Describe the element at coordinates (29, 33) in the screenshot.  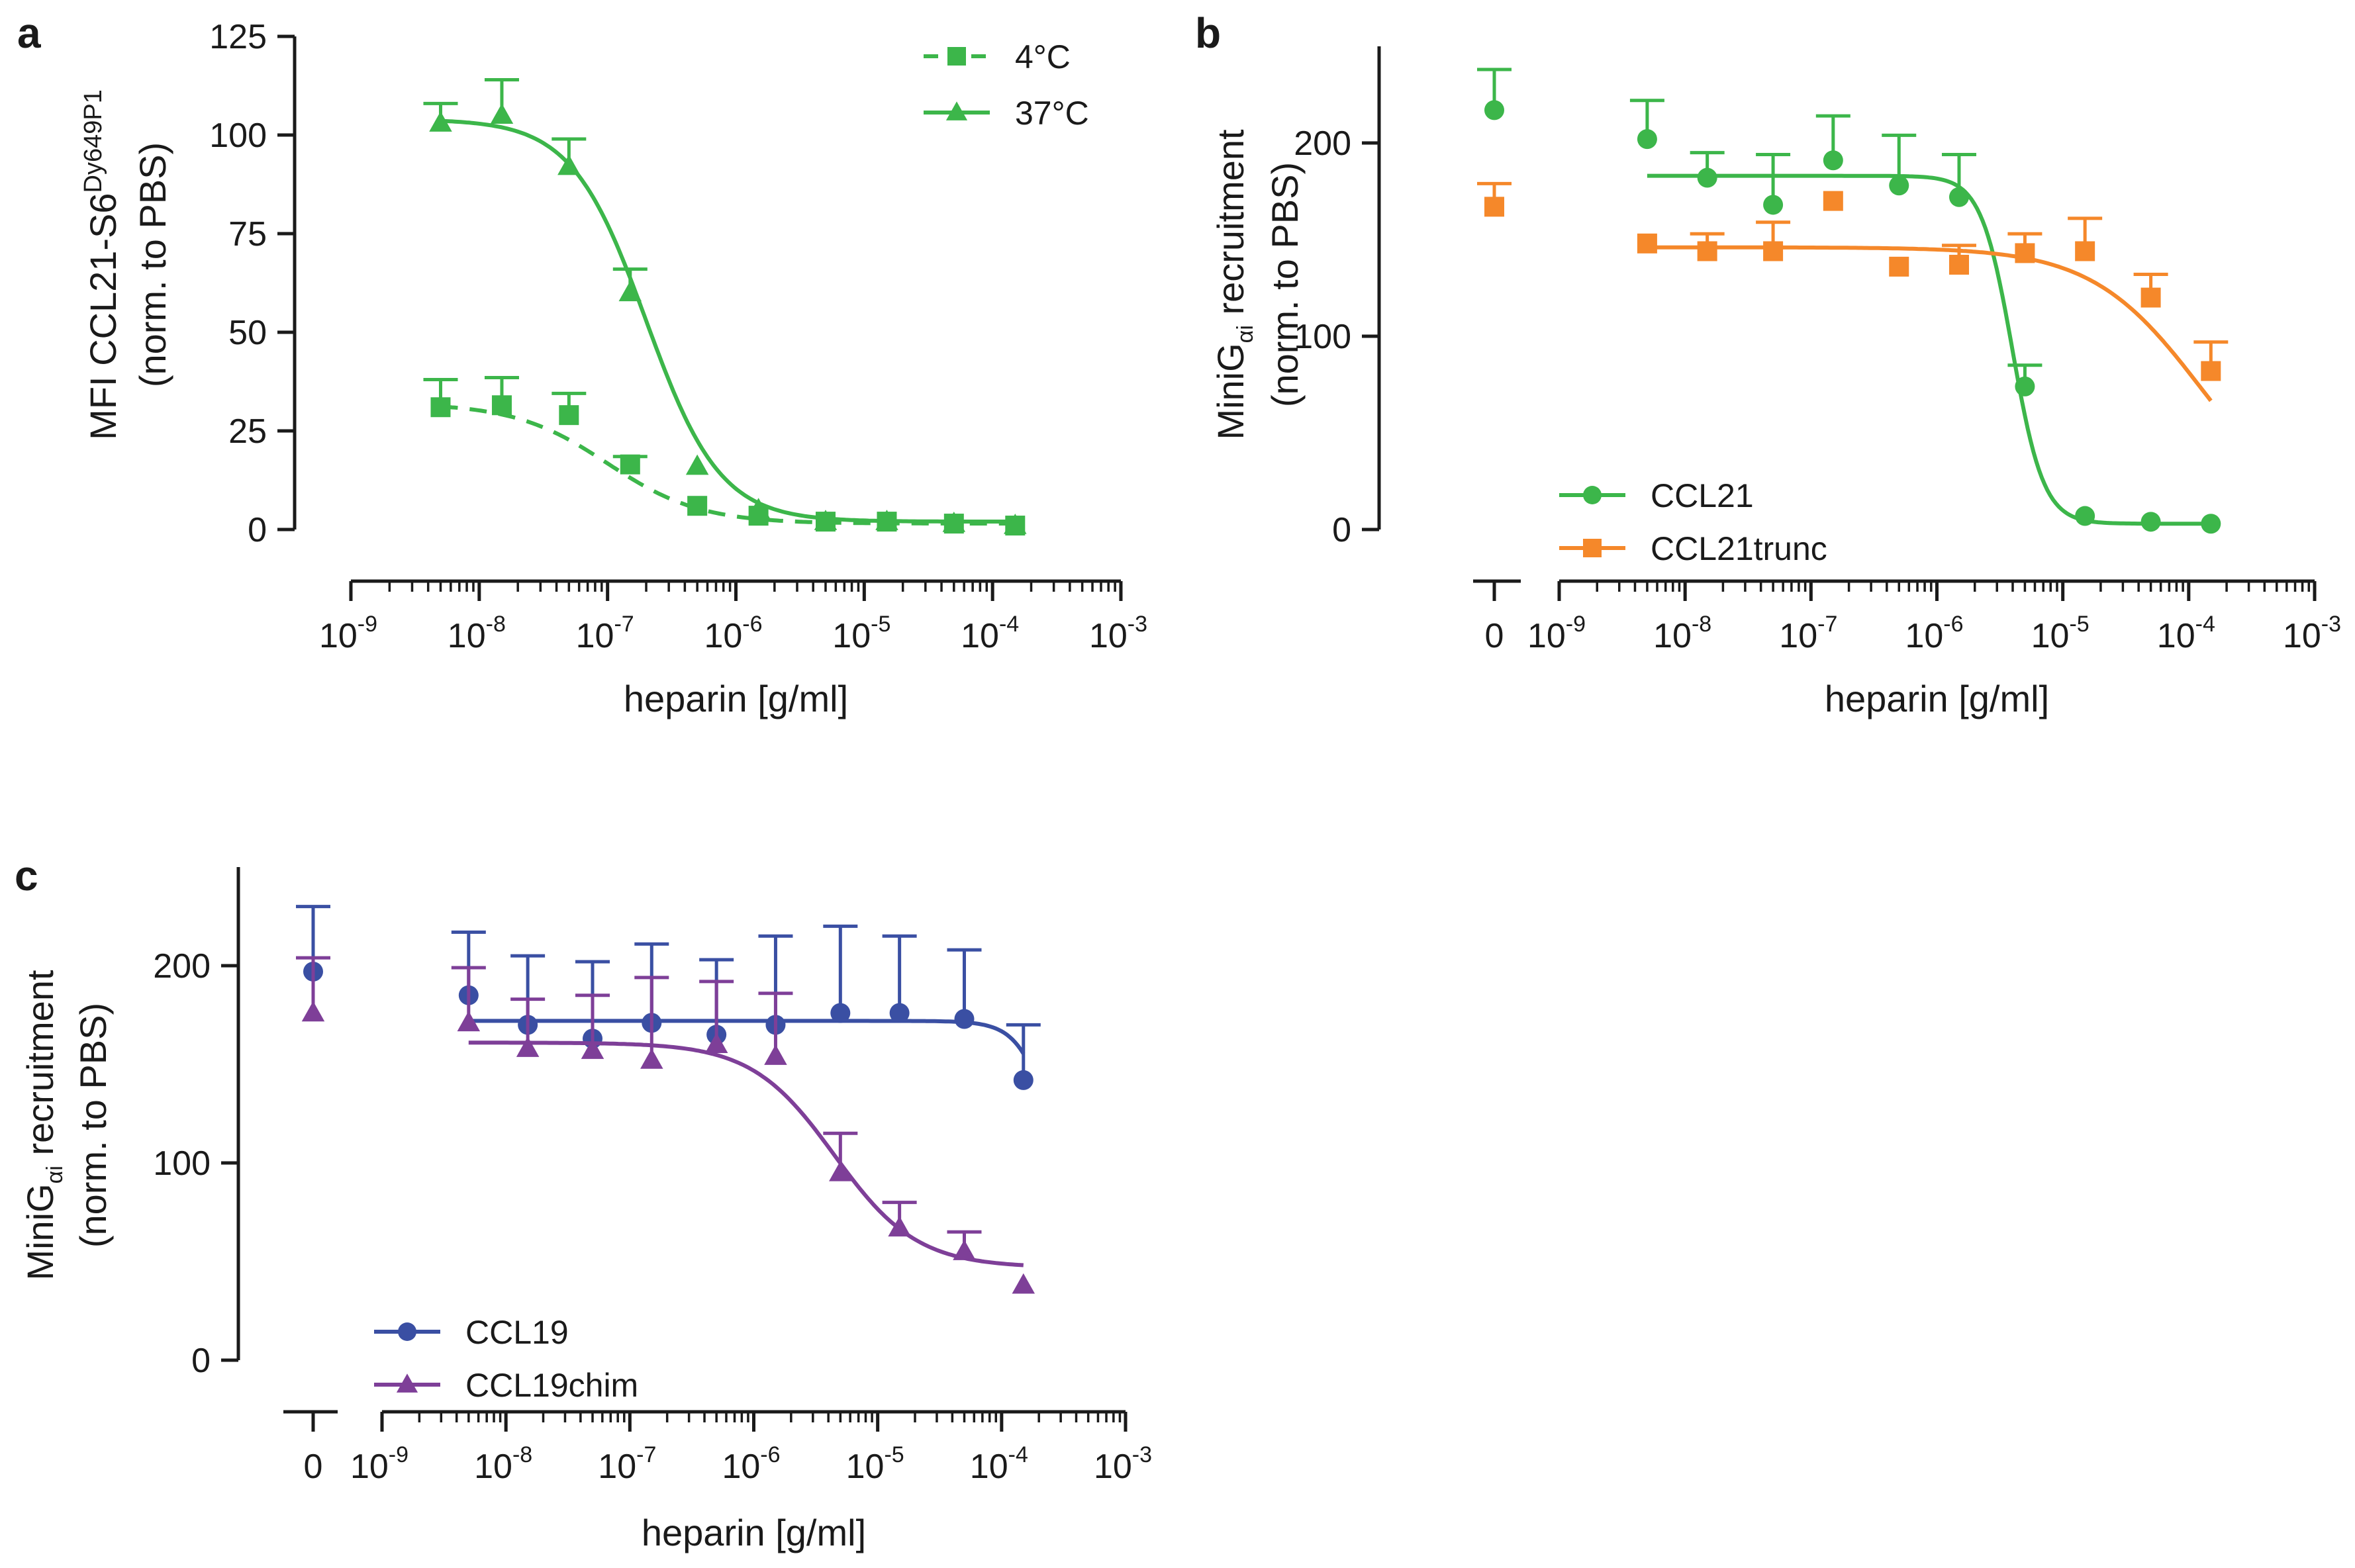
I see `panel-letter: a` at that location.